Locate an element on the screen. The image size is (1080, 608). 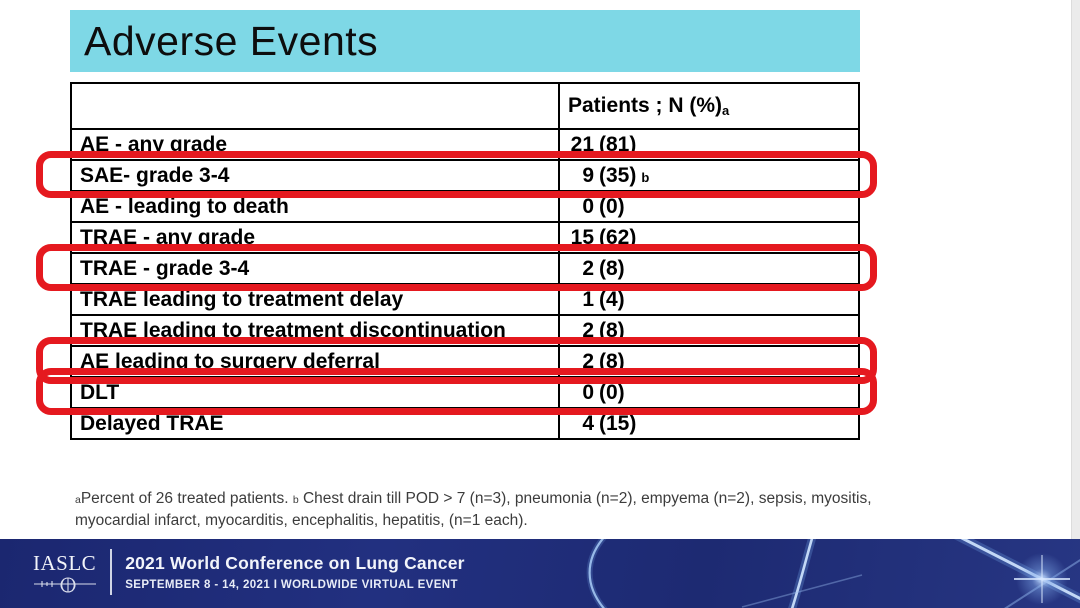
iaslc-logo-text: IASLC is located at coordinates (65, 562).